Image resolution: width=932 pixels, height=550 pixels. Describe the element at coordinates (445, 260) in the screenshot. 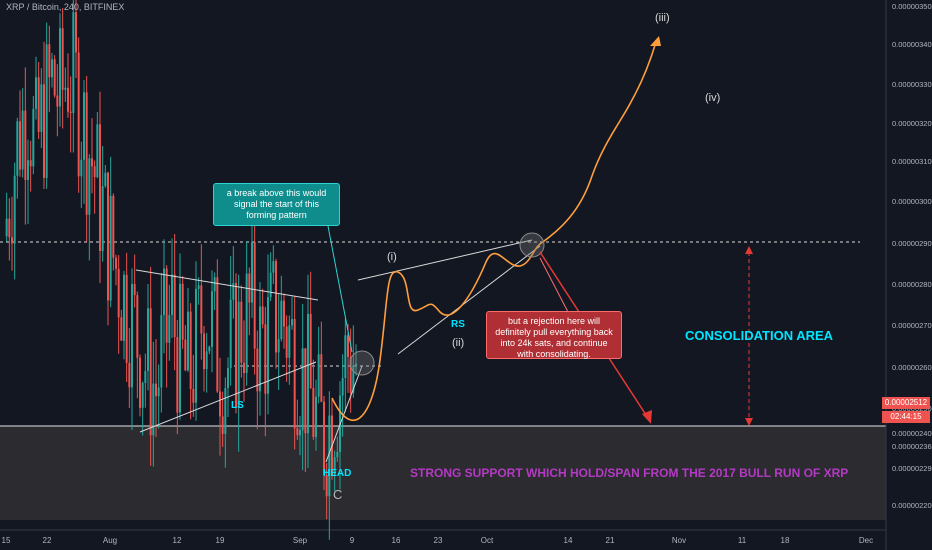

I see `channel-upper-line` at that location.